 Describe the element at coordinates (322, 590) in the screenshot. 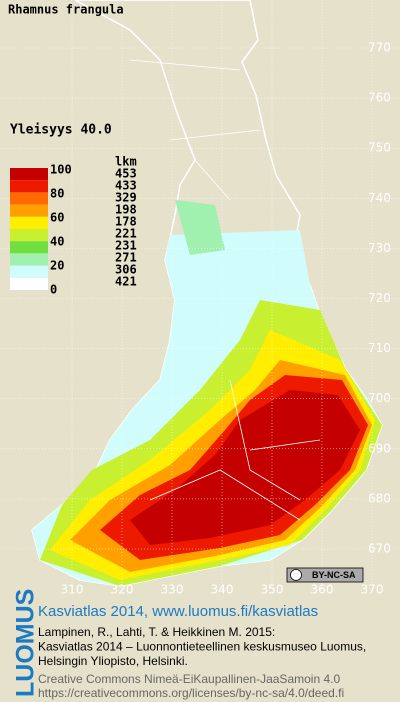

I see `grid-label: 360` at that location.